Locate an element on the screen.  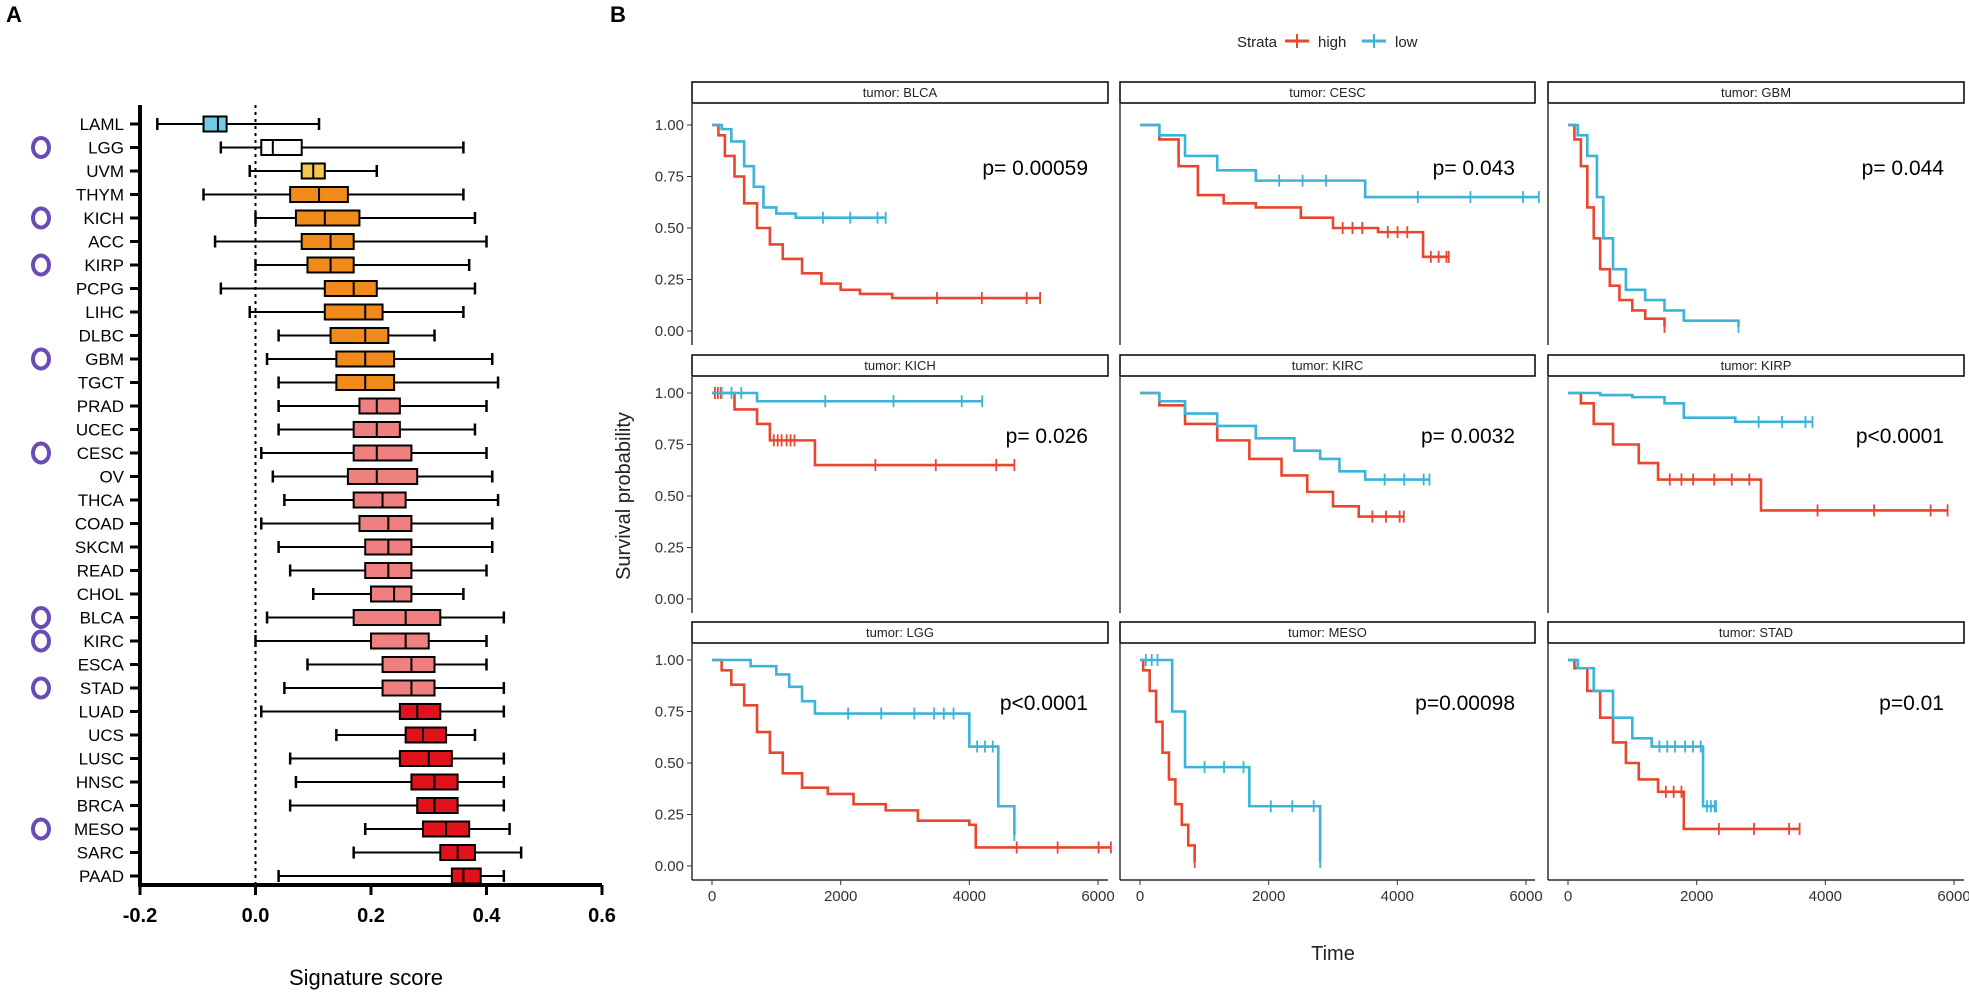
panel-a-box-row: STAD is located at coordinates (268, 688).